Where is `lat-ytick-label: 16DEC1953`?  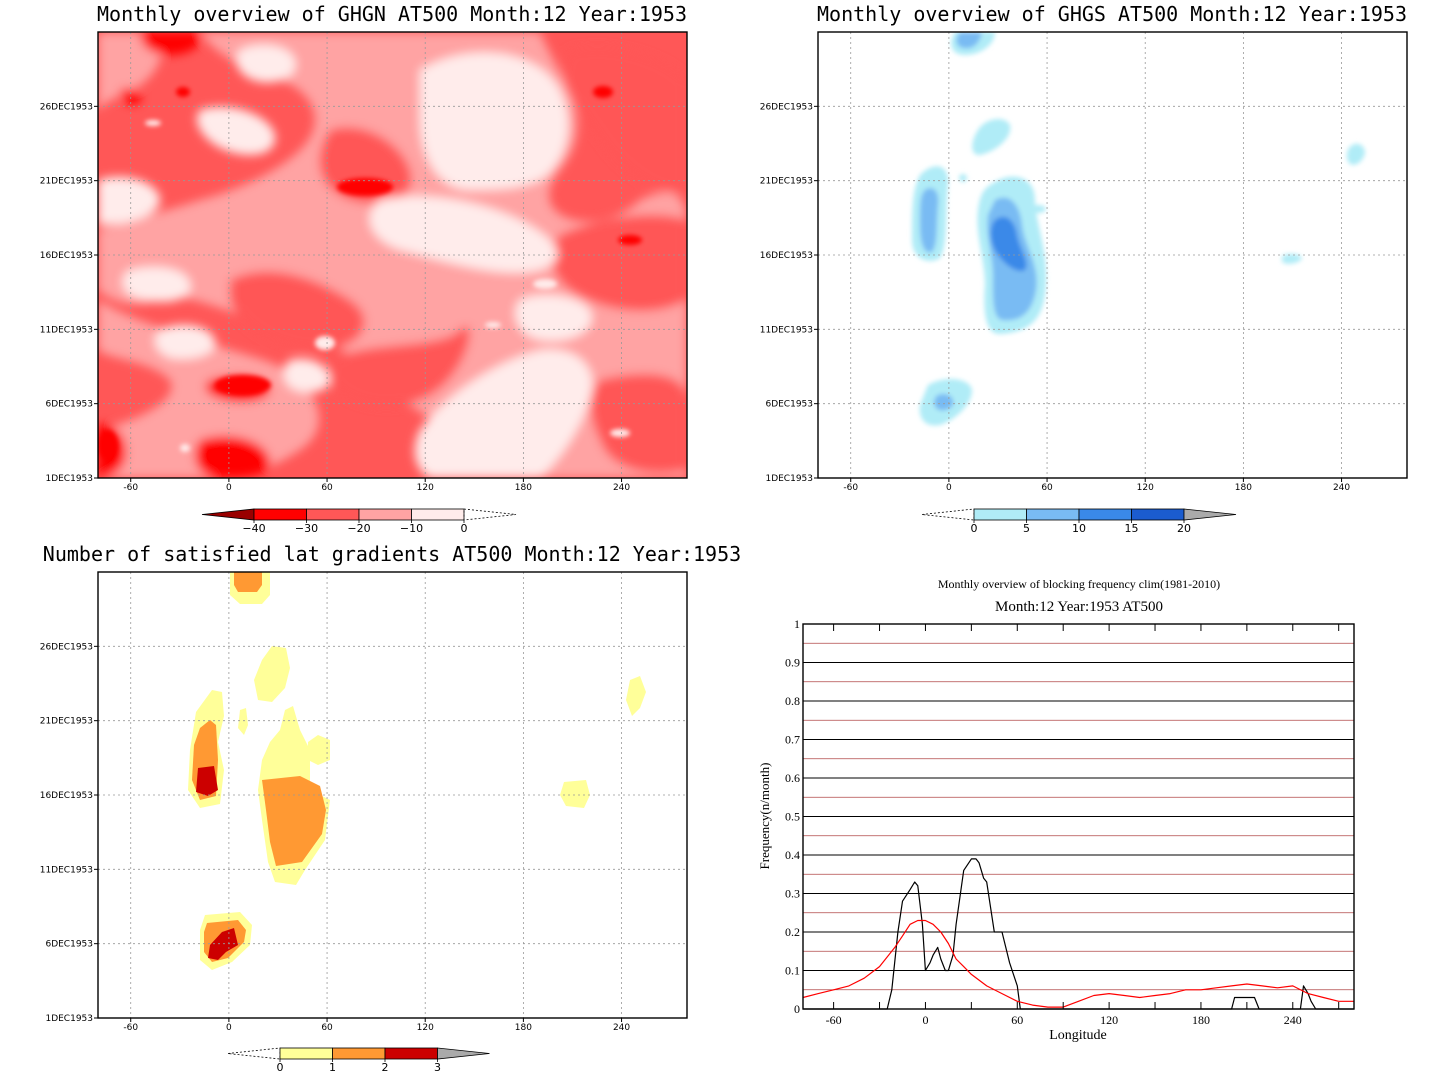
lat-ytick-label: 16DEC1953 is located at coordinates (66, 796).